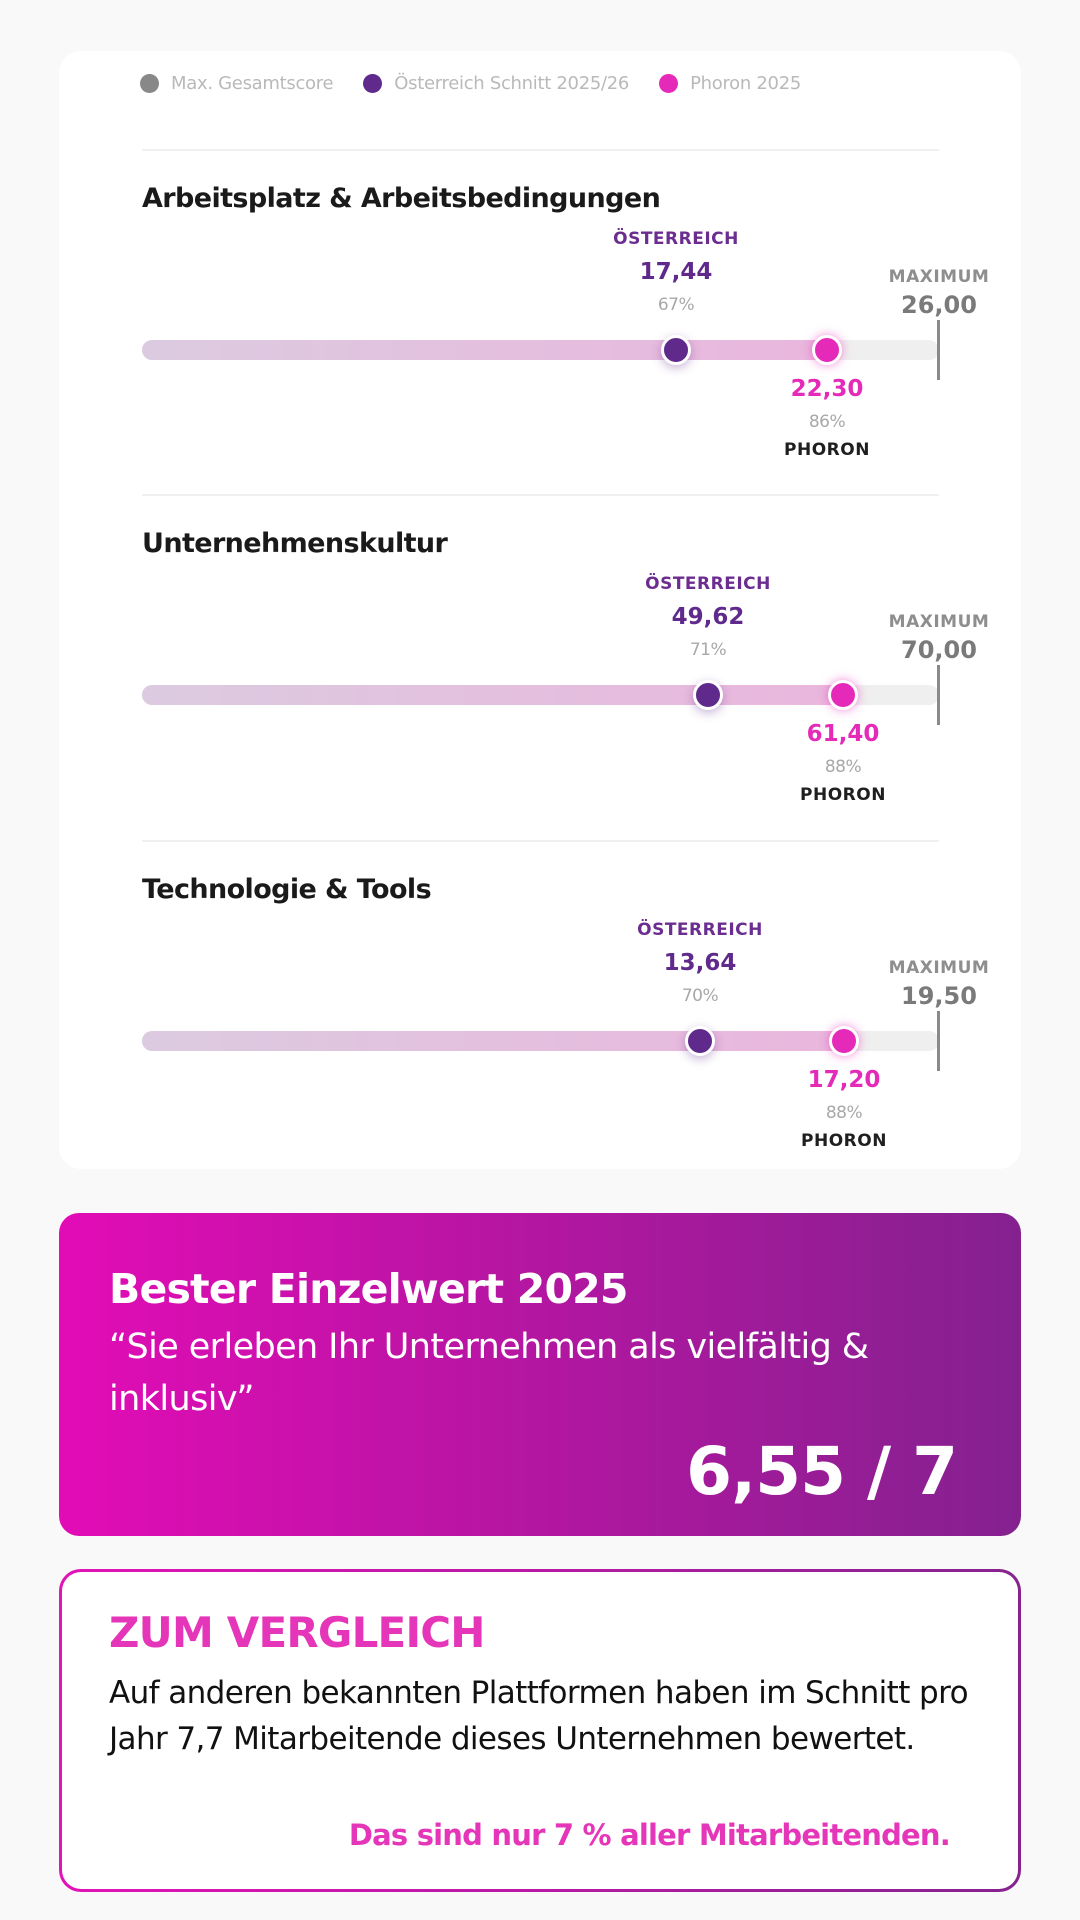  I want to click on category-title: Technologie & Tools, so click(287, 889).